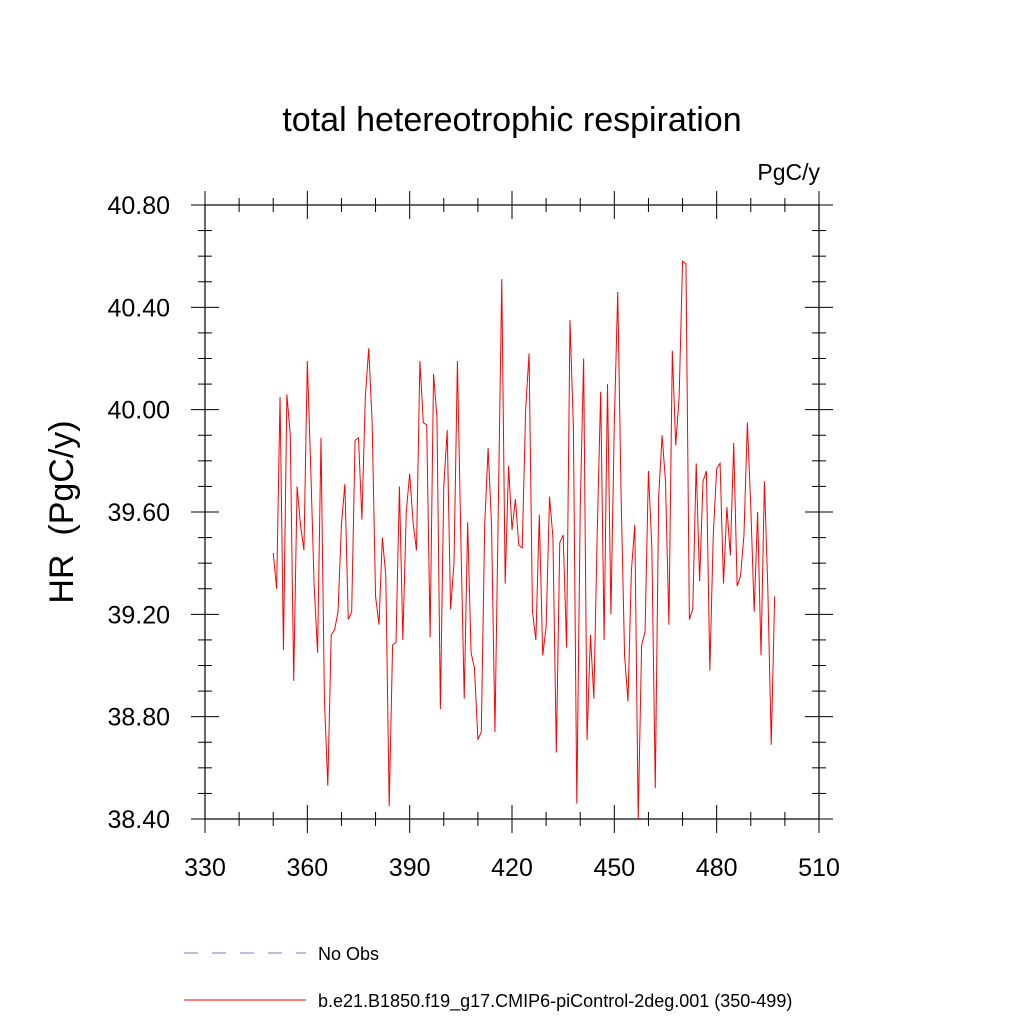  Describe the element at coordinates (138, 820) in the screenshot. I see `y-tick-label: 38.40` at that location.